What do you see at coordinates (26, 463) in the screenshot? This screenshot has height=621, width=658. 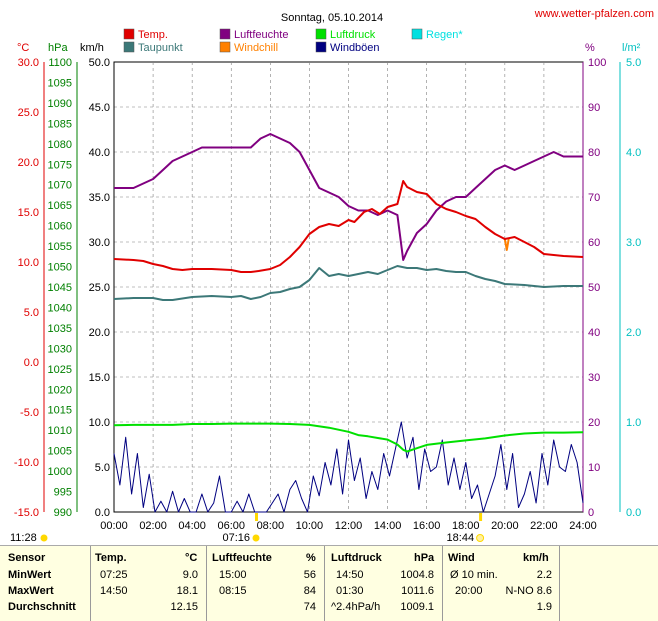 I see `temp-tick-label: -10.0` at bounding box center [26, 463].